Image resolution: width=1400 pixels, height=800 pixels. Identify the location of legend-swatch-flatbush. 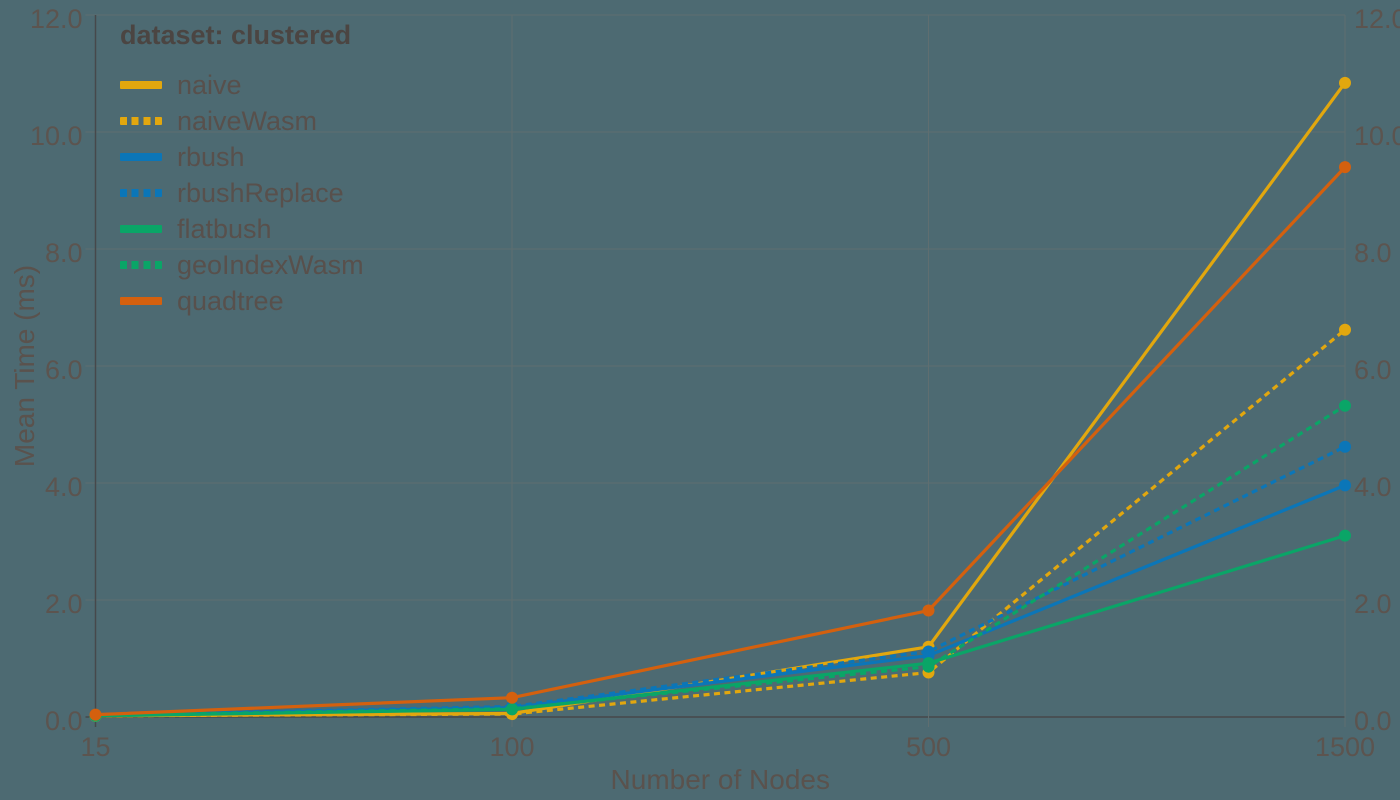
(141, 229).